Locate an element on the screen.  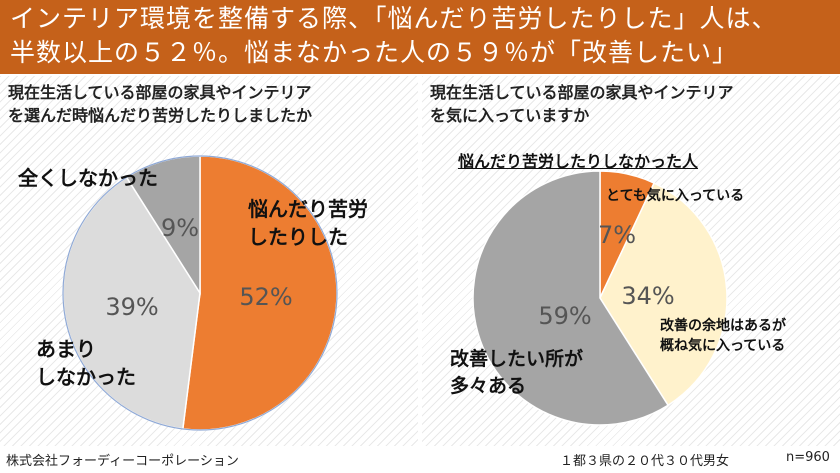
footer-company: 株式会社フォーディーコーポレーション is located at coordinates (122, 461).